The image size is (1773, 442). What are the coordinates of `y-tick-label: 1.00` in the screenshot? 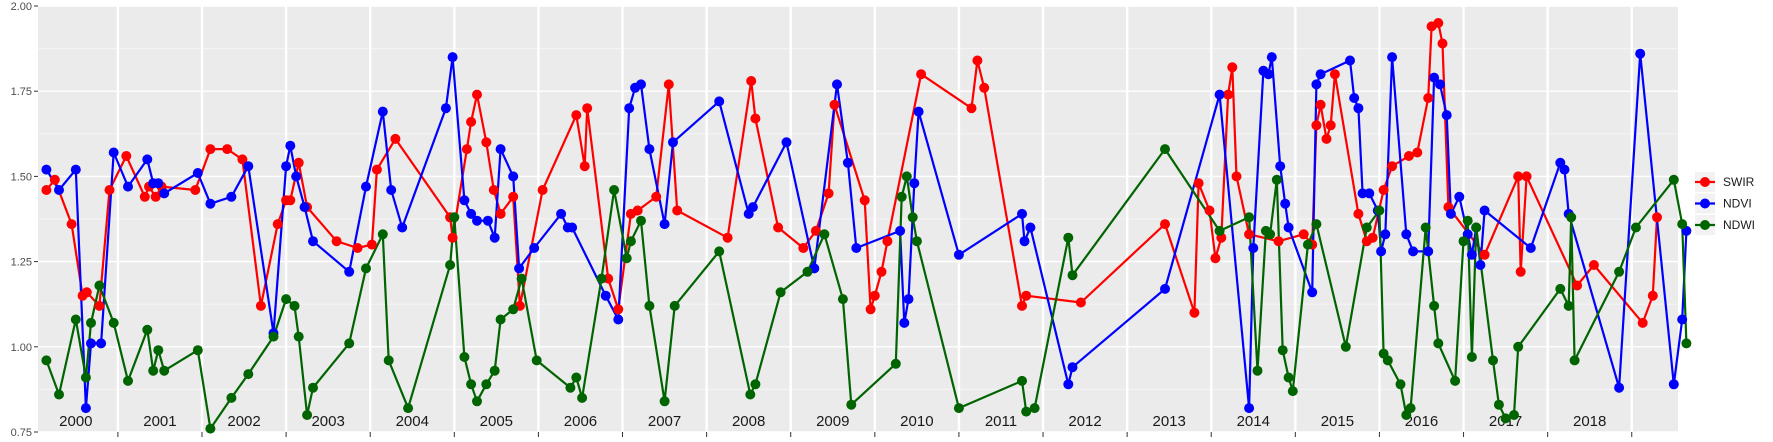 It's located at (21, 348).